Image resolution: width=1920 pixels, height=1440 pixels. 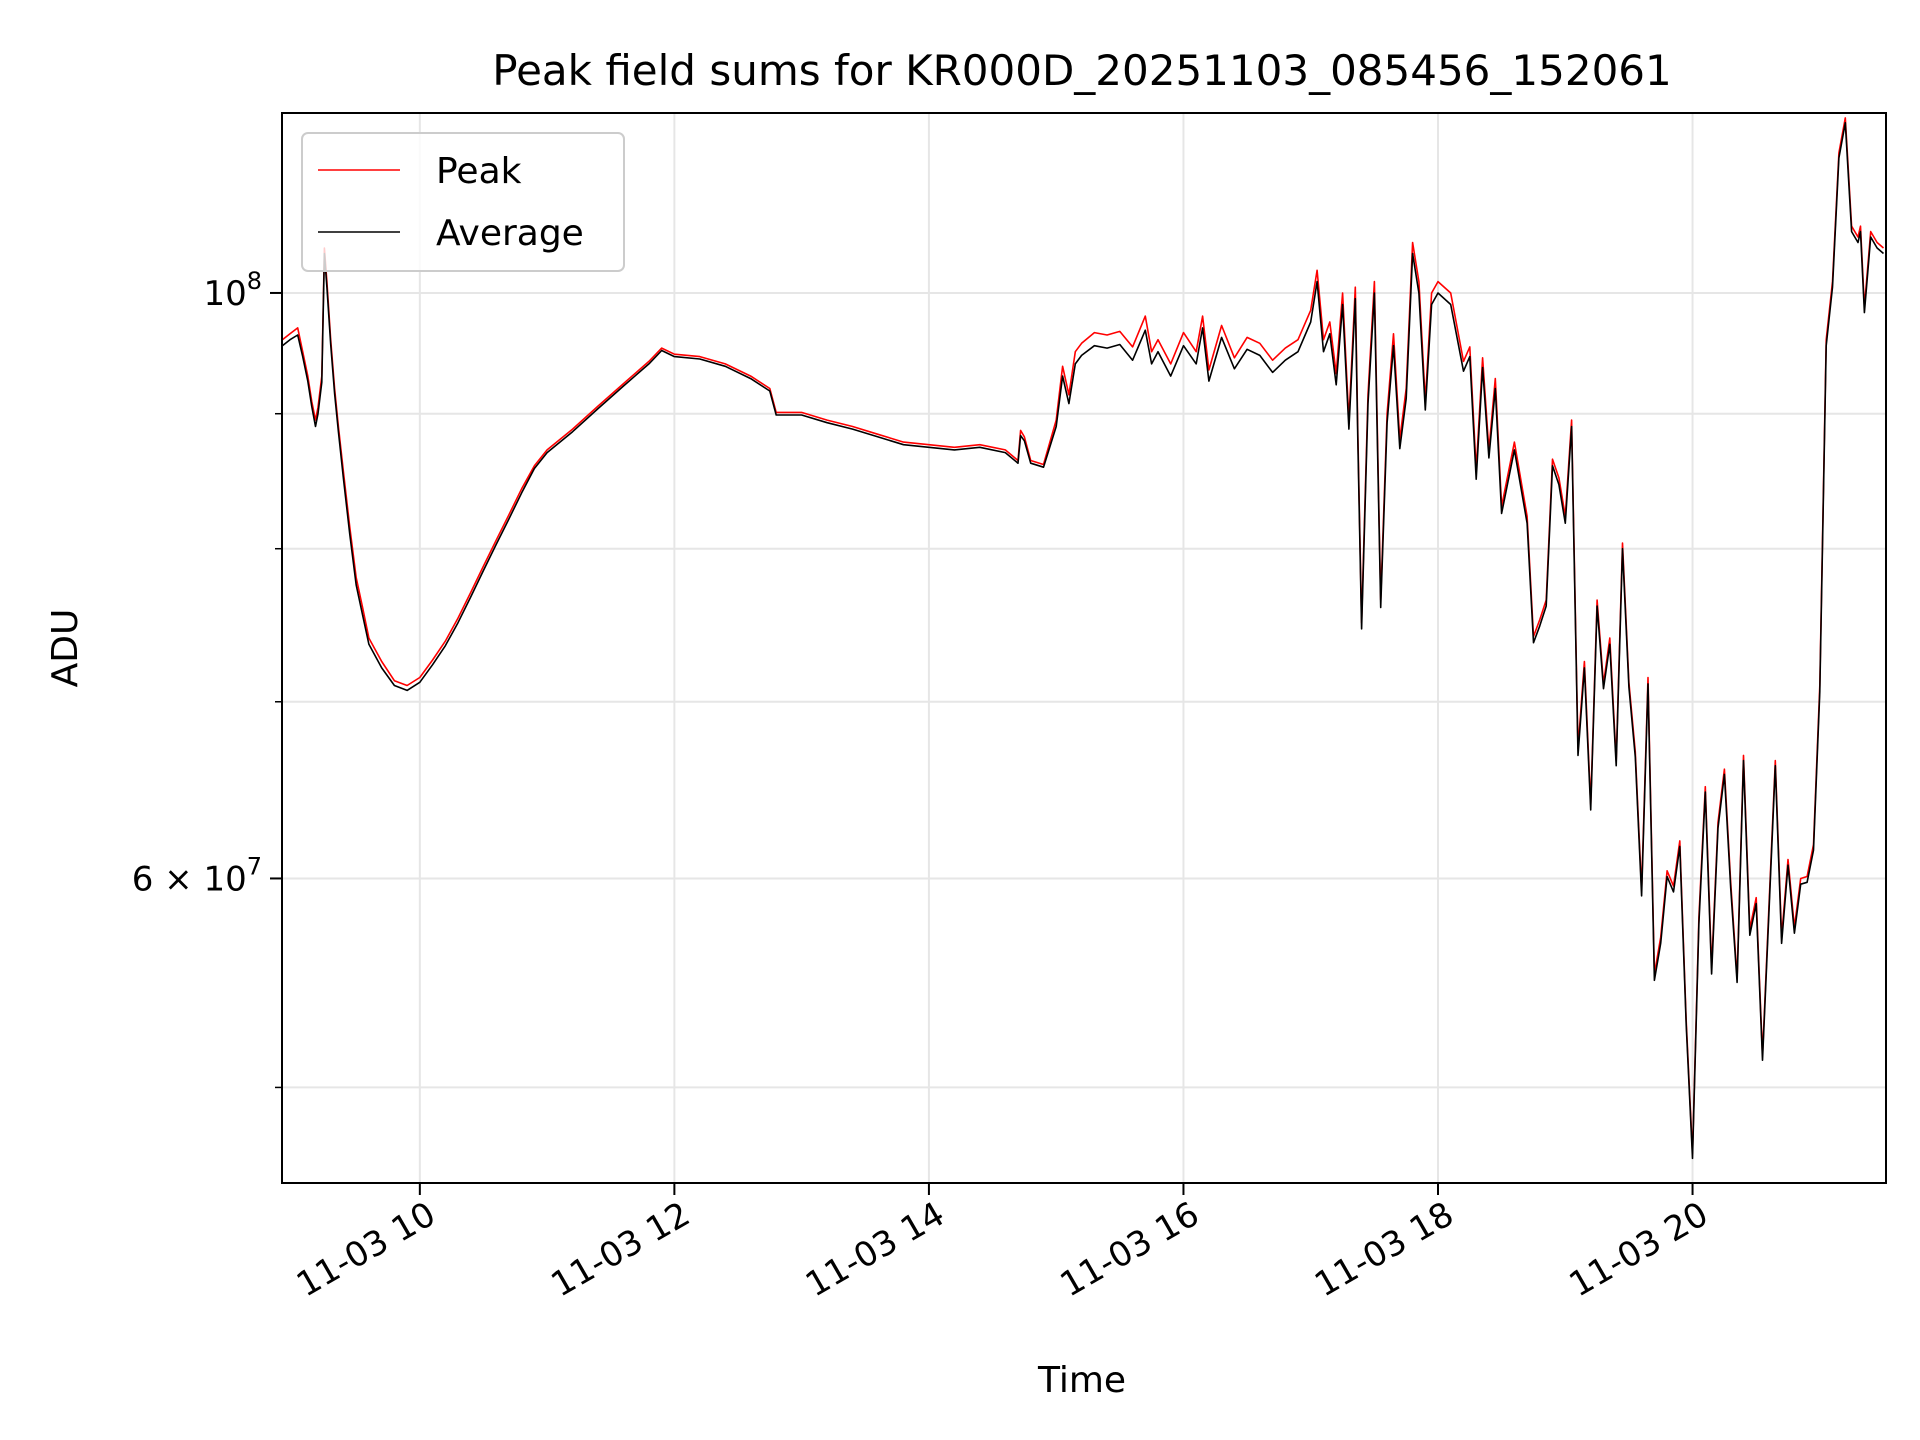 I want to click on y-axis-label: ADU, so click(x=65, y=648).